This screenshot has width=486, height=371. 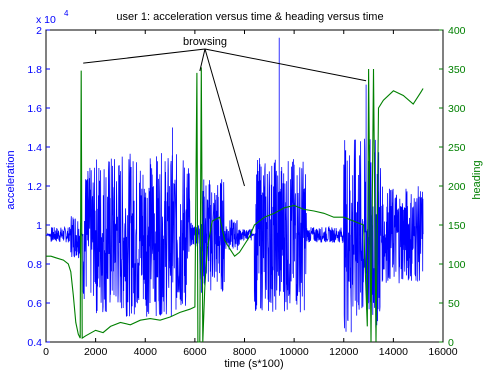 What do you see at coordinates (457, 109) in the screenshot?
I see `right-tick-label: 300` at bounding box center [457, 109].